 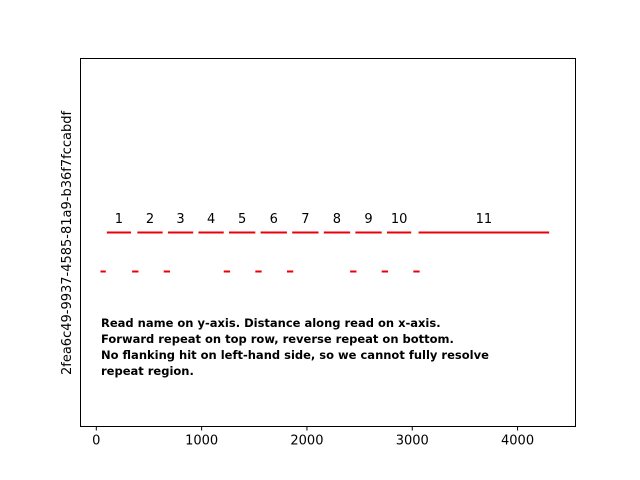 What do you see at coordinates (119, 219) in the screenshot?
I see `repeat-number-label: 1` at bounding box center [119, 219].